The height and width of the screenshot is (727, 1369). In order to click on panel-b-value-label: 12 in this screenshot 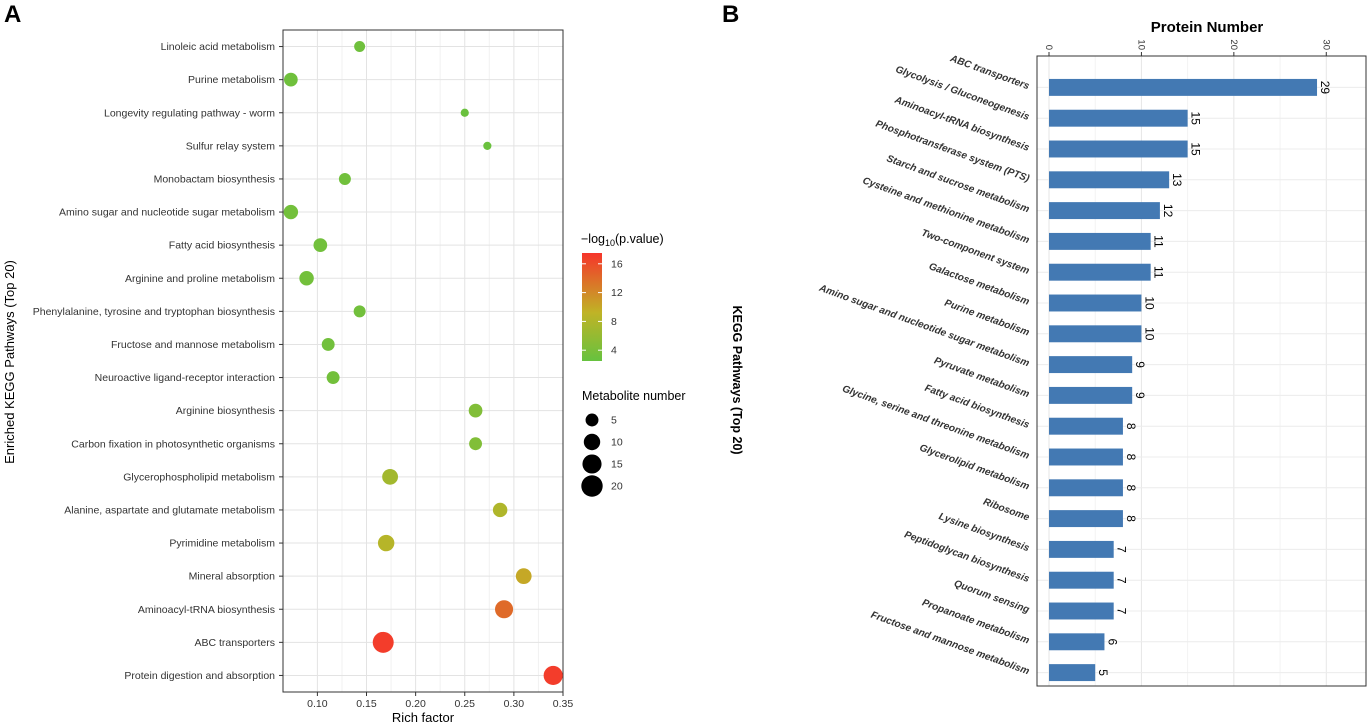, I will do `click(1168, 211)`.